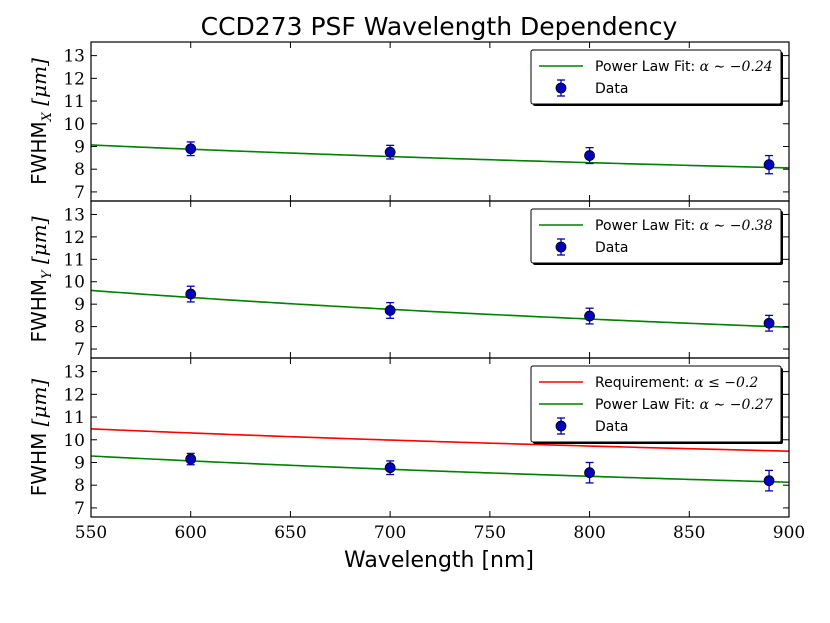  What do you see at coordinates (74, 260) in the screenshot?
I see `y-tick-label-y-11: 11` at bounding box center [74, 260].